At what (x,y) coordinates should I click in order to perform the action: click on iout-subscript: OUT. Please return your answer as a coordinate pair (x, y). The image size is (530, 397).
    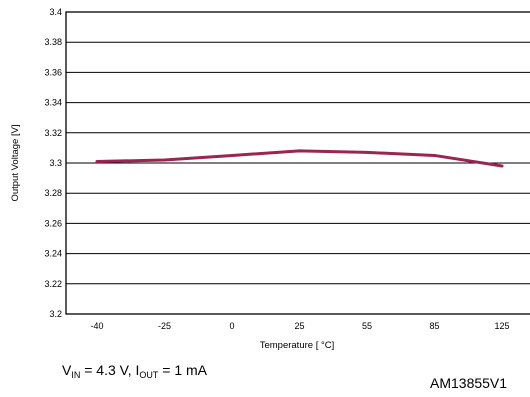
    Looking at the image, I should click on (149, 375).